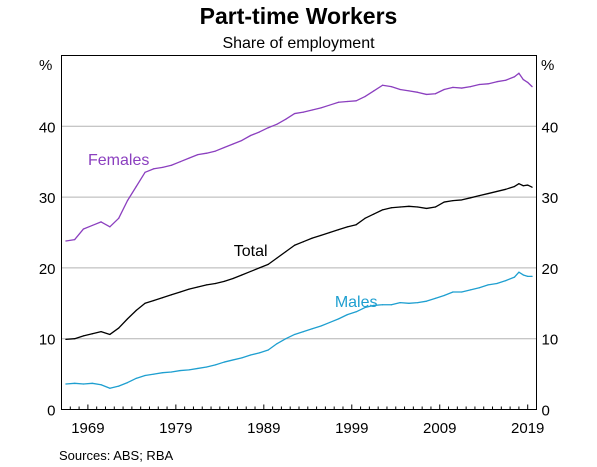 The width and height of the screenshot is (597, 467). What do you see at coordinates (87, 428) in the screenshot?
I see `x-tick-1969: 1969` at bounding box center [87, 428].